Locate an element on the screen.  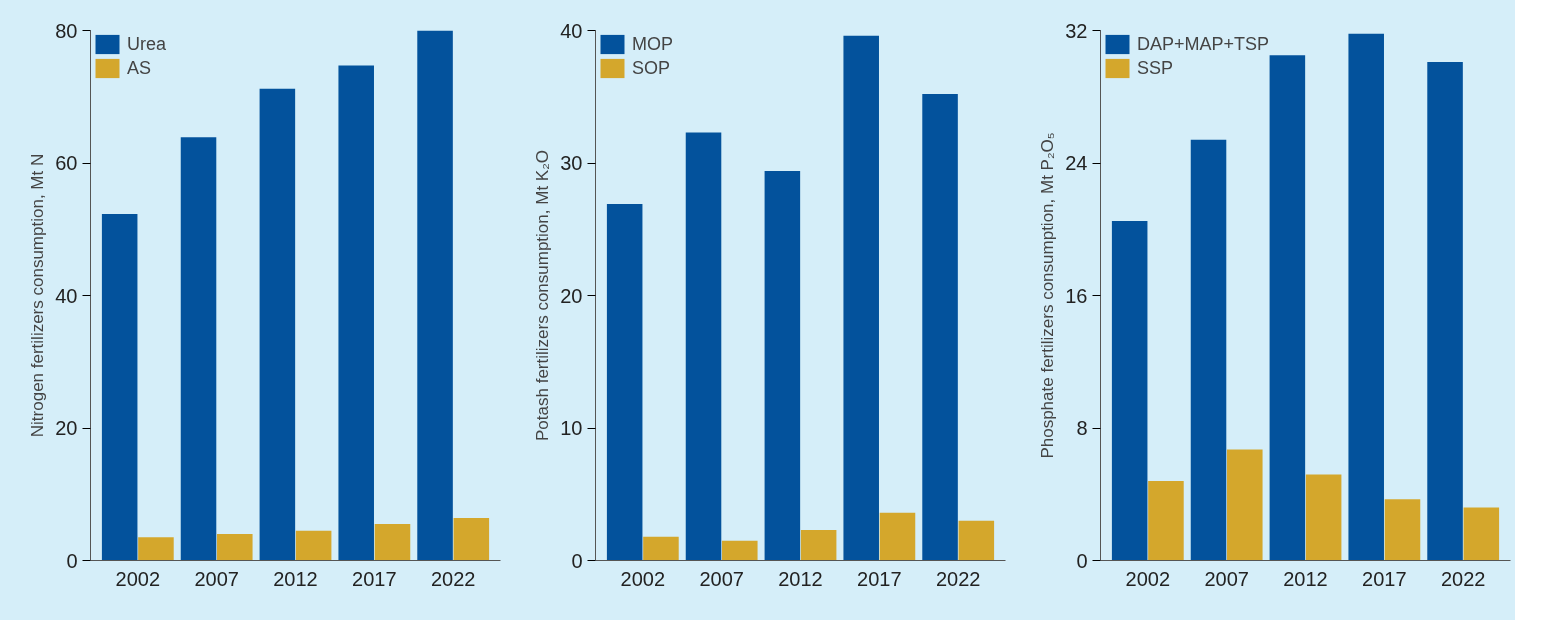
y-axis-title: Potash fertilizers consumption, Mt K₂O is located at coordinates (543, 295).